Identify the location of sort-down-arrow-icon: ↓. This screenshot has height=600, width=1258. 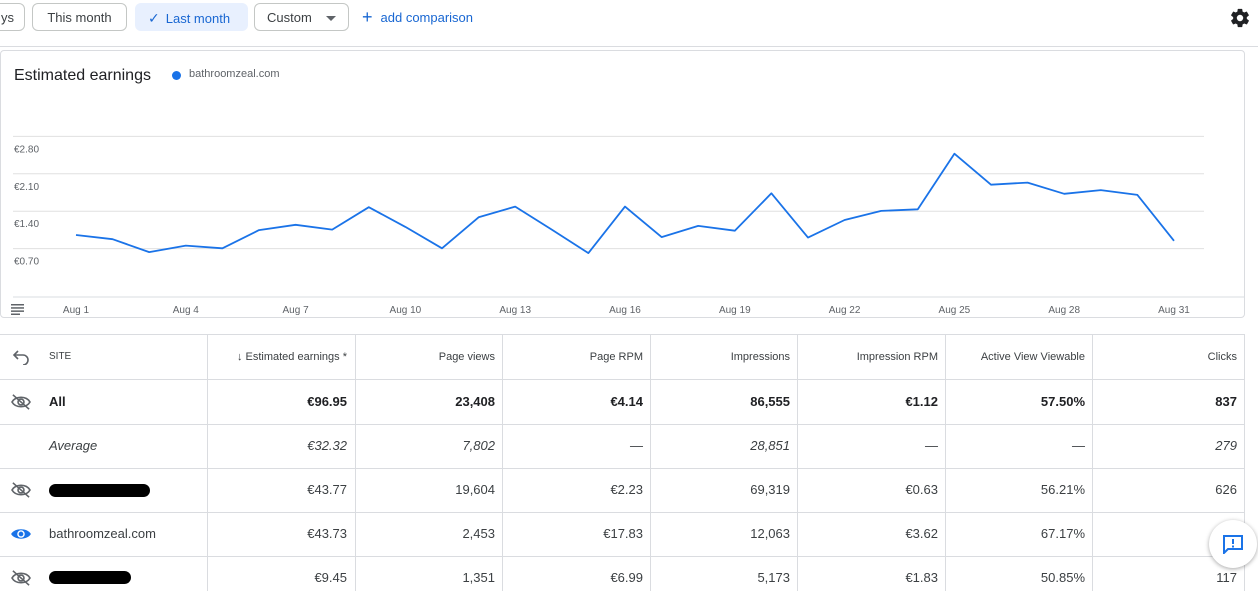
(241, 357).